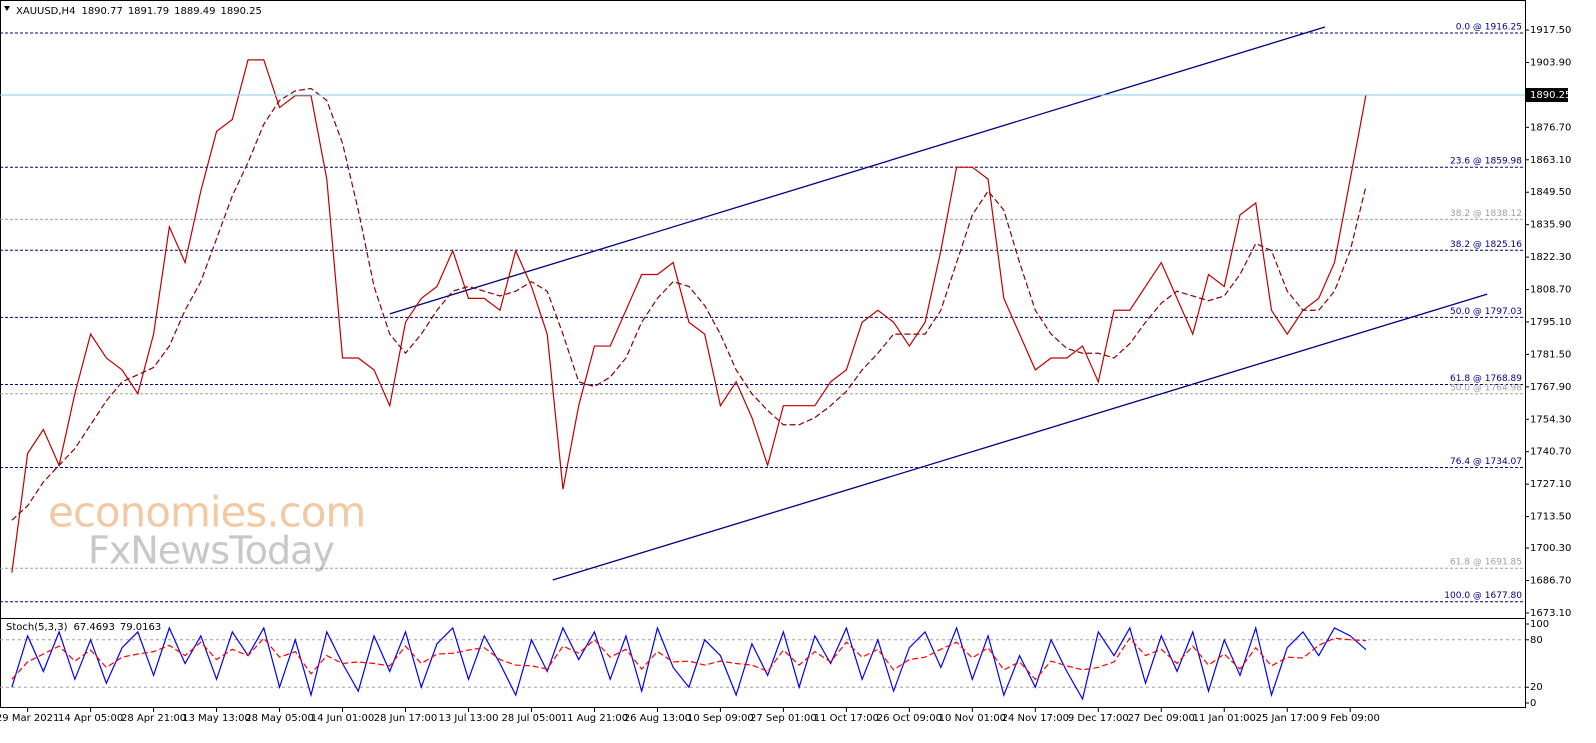  What do you see at coordinates (783, 718) in the screenshot?
I see `x-tick-label: 27 Sep 01:00` at bounding box center [783, 718].